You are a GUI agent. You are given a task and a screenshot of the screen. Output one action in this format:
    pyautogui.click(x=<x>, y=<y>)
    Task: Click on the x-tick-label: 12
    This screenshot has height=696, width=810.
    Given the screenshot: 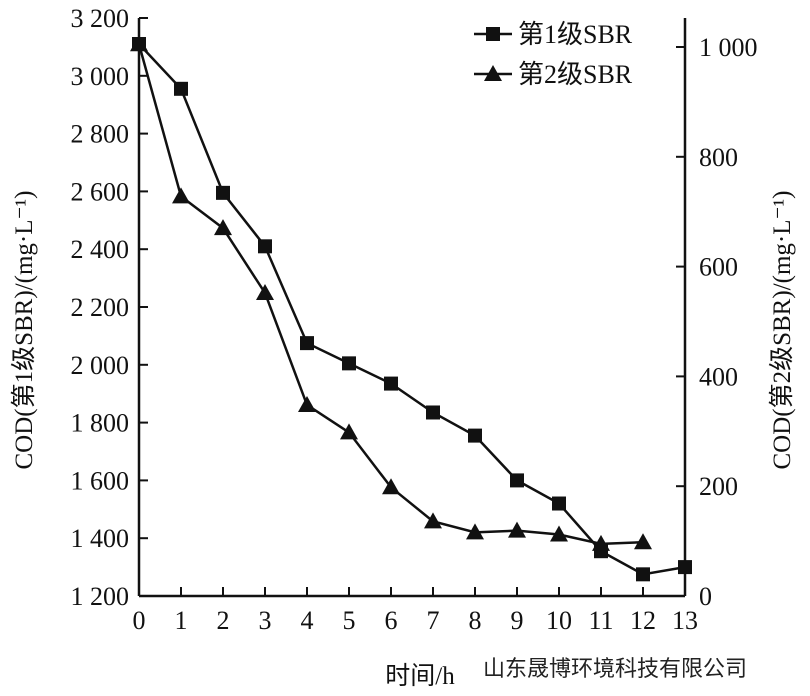 What is the action you would take?
    pyautogui.click(x=643, y=620)
    